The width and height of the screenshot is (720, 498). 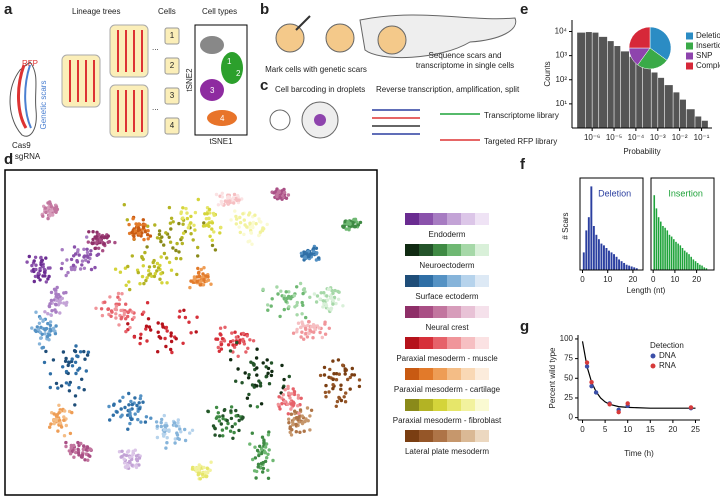 What do you see at coordinates (682, 224) in the screenshot?
I see `frame` at bounding box center [682, 224].